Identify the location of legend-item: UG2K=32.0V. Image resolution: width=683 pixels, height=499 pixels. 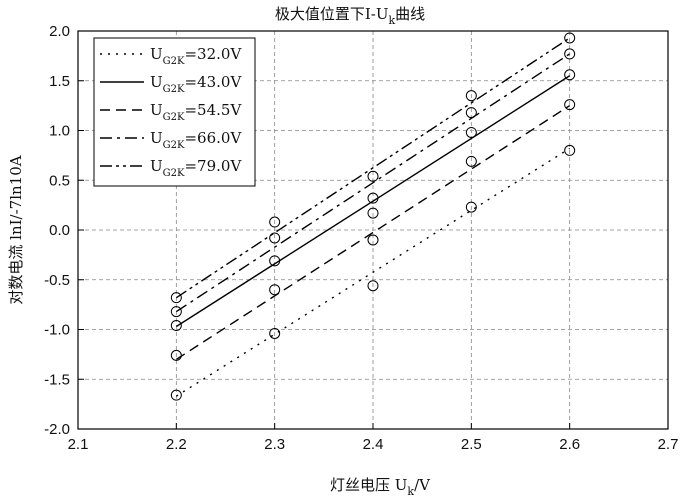
(171, 56).